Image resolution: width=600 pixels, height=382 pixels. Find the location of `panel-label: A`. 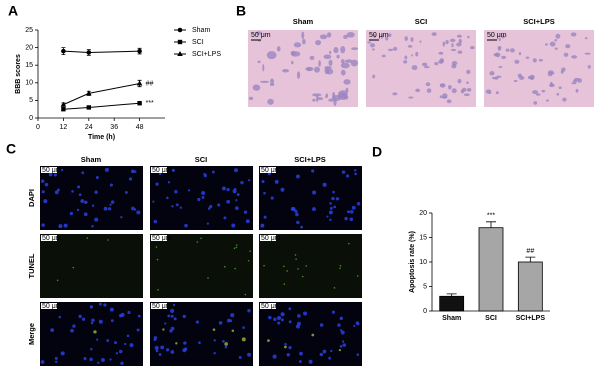

panel-label: A is located at coordinates (13, 11).